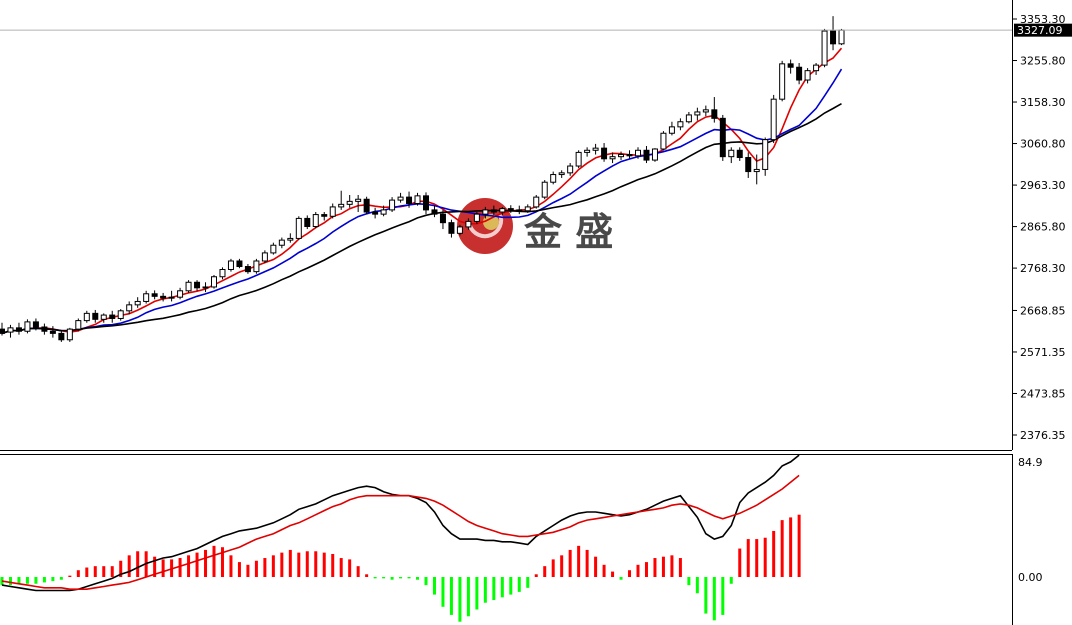 The width and height of the screenshot is (1072, 625). Describe the element at coordinates (1043, 268) in the screenshot. I see `price-tick-label: 2768.30` at that location.